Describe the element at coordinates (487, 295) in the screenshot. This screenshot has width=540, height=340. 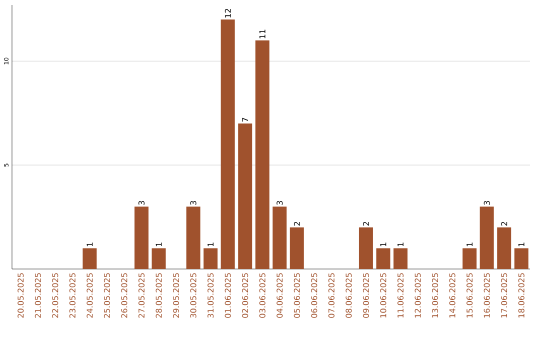
I see `x-tick-label: 16.06.2025` at that location.